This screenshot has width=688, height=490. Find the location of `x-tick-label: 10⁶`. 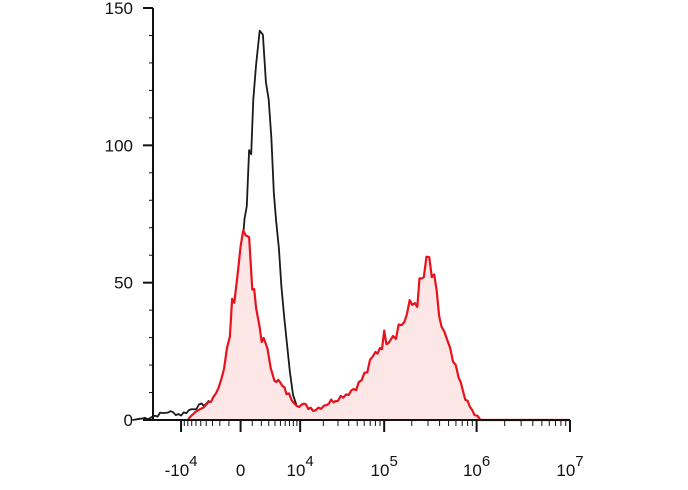

x-tick-label: 10⁶ is located at coordinates (476, 466).